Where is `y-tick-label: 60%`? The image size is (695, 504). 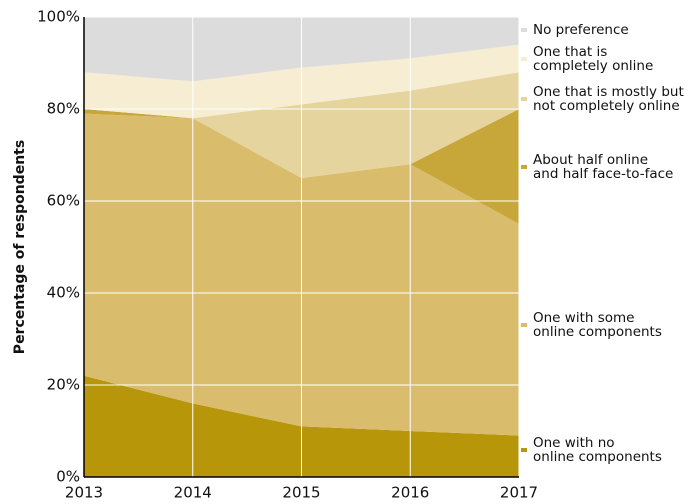 y-tick-label: 60% is located at coordinates (63, 201).